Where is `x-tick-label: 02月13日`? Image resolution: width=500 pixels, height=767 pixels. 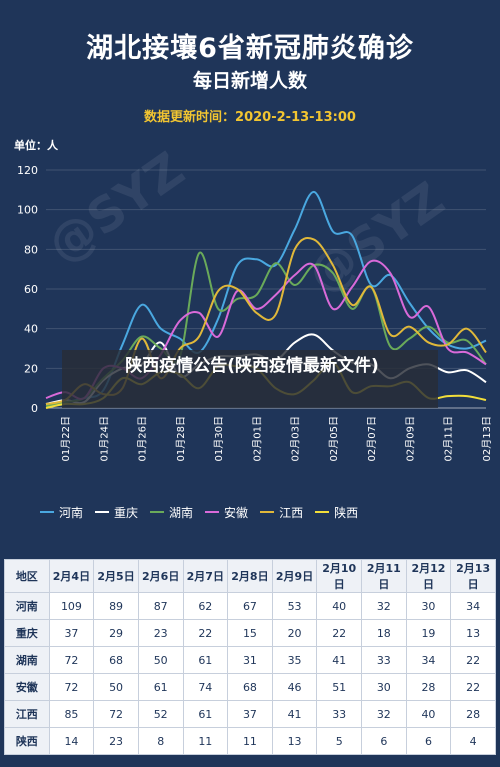
x-tick-label: 02月13日 is located at coordinates (487, 438).